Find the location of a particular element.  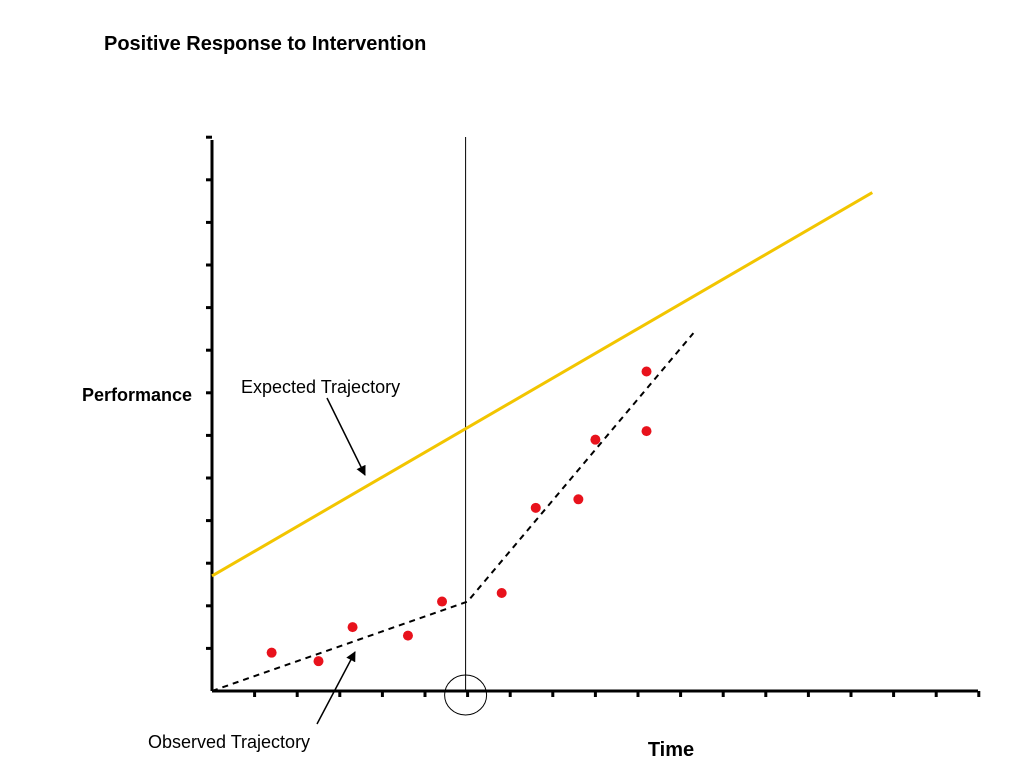

observed-trajectory-arrow is located at coordinates (336, 688).